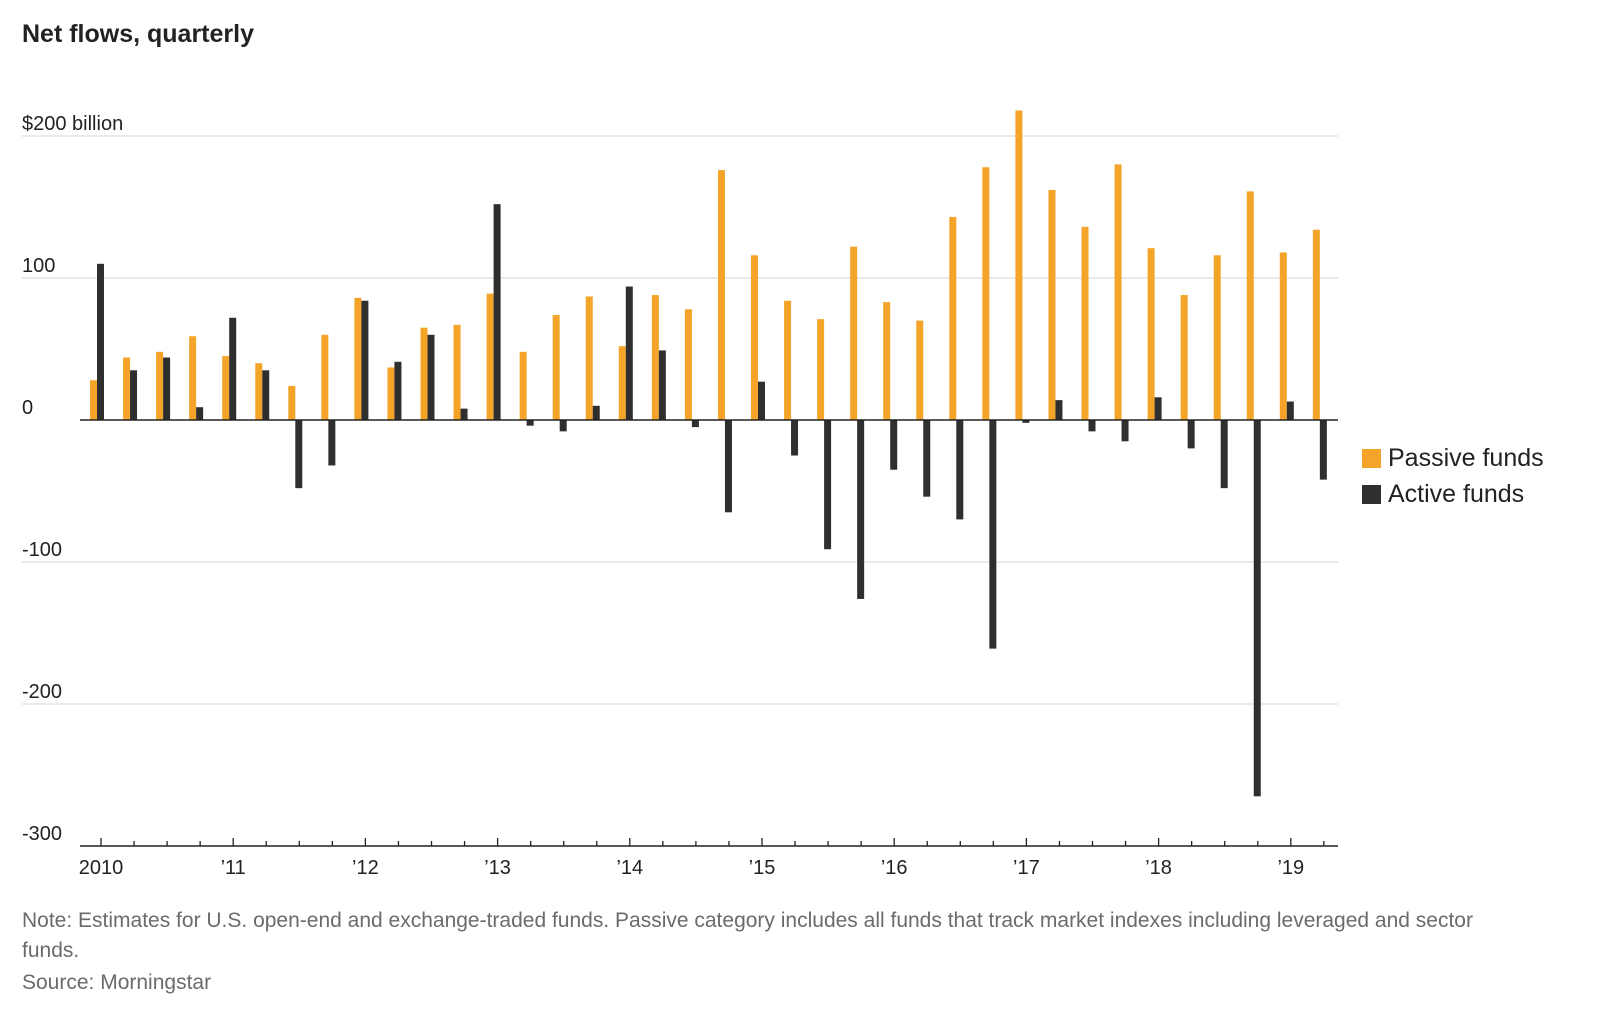 The image size is (1600, 1035). What do you see at coordinates (299, 454) in the screenshot?
I see `bar-active-2011-q3` at bounding box center [299, 454].